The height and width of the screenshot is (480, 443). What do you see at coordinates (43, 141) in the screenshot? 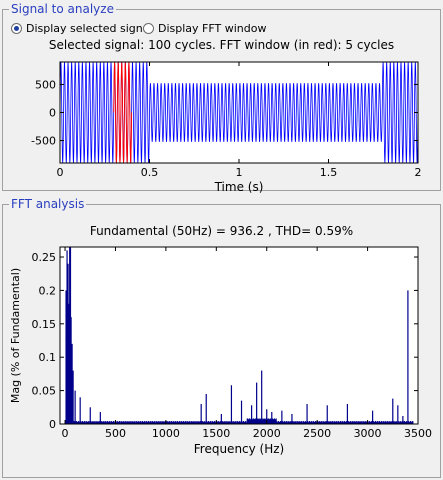
I see `signal-y-tick-label: -500` at bounding box center [43, 141].